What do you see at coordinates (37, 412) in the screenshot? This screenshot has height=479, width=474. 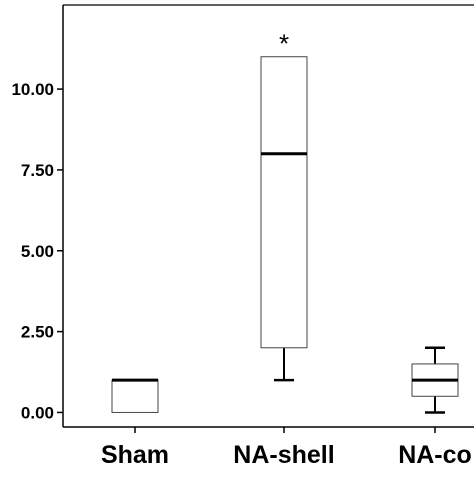 I see `y-tick-label: 0.00` at bounding box center [37, 412].